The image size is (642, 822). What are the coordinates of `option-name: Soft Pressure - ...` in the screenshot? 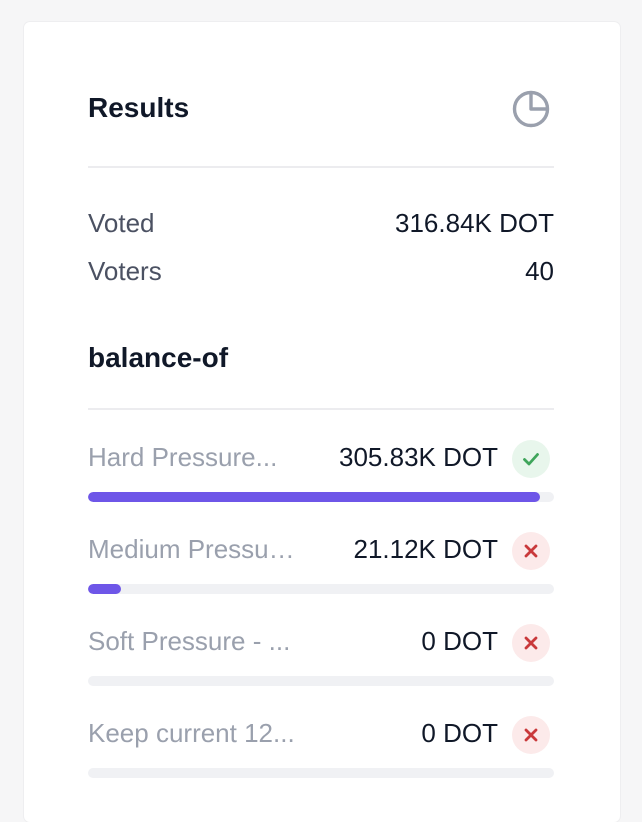 It's located at (189, 641).